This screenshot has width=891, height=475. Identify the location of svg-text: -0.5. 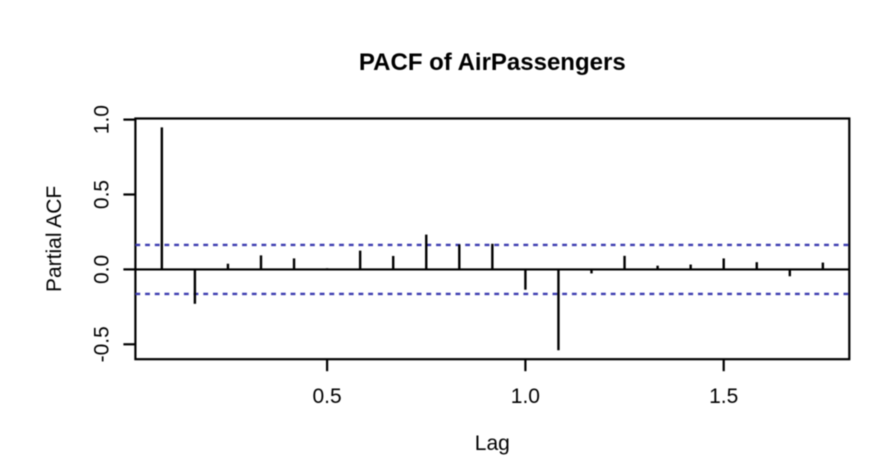
(102, 344).